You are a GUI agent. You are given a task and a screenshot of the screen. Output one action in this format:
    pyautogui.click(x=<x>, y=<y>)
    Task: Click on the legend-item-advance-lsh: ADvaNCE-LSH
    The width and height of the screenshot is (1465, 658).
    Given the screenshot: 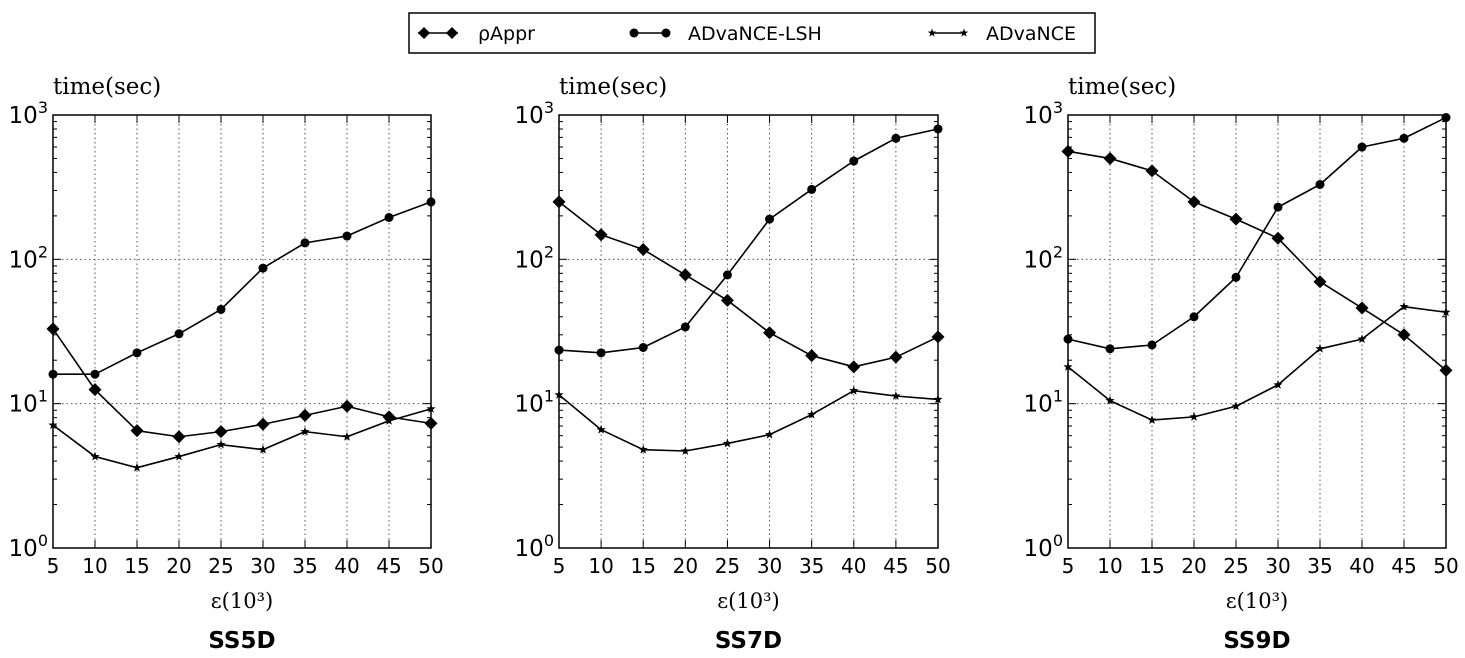 What is the action you would take?
    pyautogui.click(x=725, y=34)
    